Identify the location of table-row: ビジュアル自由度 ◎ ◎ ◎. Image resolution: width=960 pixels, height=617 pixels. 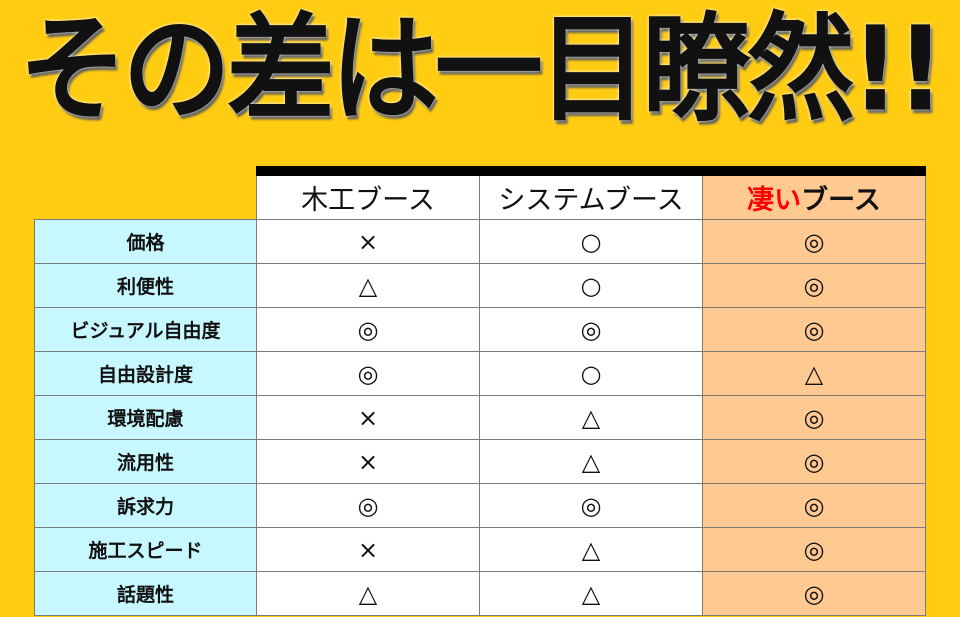
(480, 329).